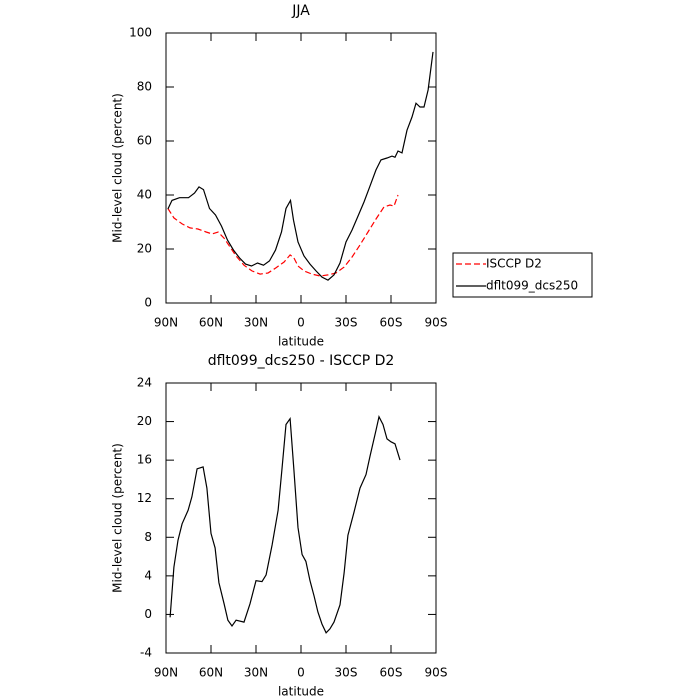 The image size is (700, 700). Describe the element at coordinates (148, 537) in the screenshot. I see `y-tick-label: 8` at that location.